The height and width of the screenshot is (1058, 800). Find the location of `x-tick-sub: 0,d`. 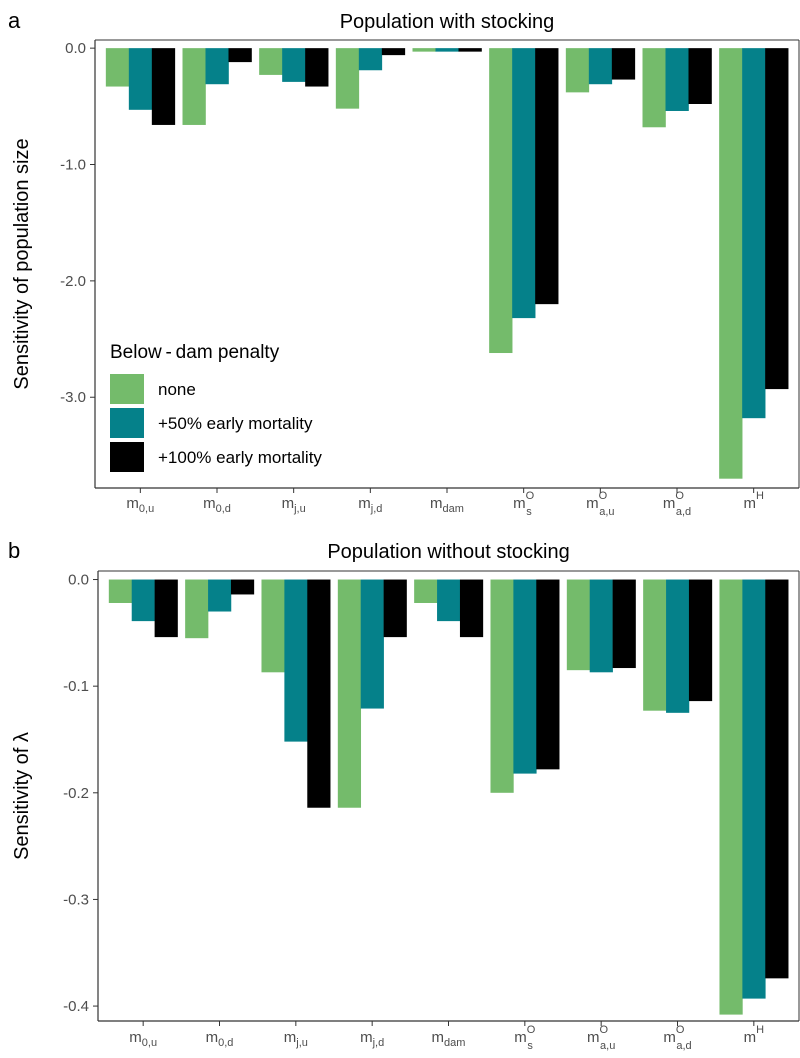

x-tick-sub: 0,d is located at coordinates (223, 509).